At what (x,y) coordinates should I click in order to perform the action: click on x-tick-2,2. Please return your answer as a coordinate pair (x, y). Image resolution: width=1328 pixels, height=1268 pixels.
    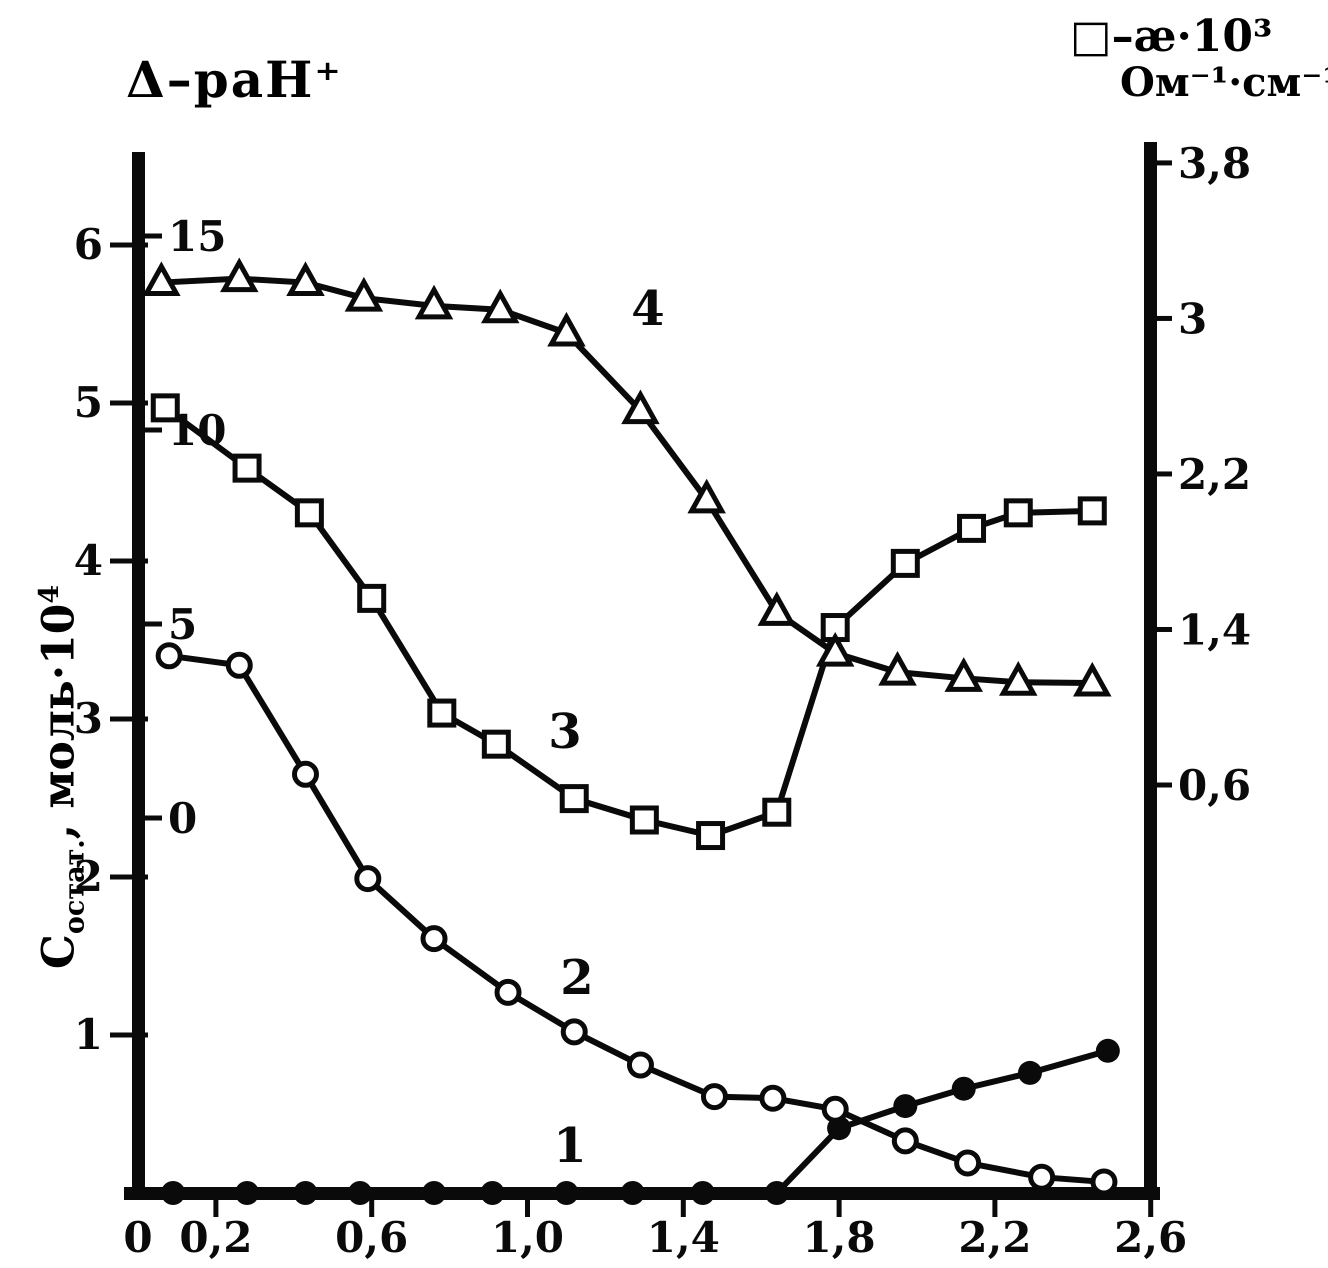
    Looking at the image, I should click on (995, 1202).